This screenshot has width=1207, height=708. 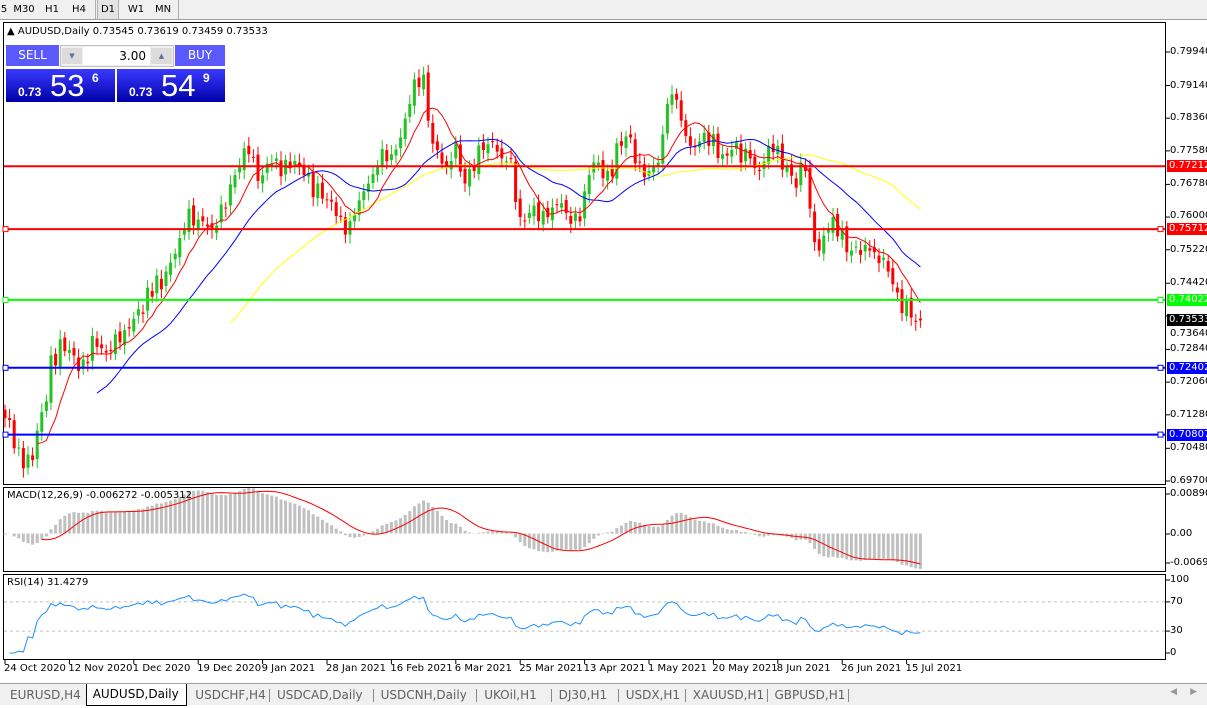 I want to click on rsi-tick-label: 30, so click(x=1176, y=631).